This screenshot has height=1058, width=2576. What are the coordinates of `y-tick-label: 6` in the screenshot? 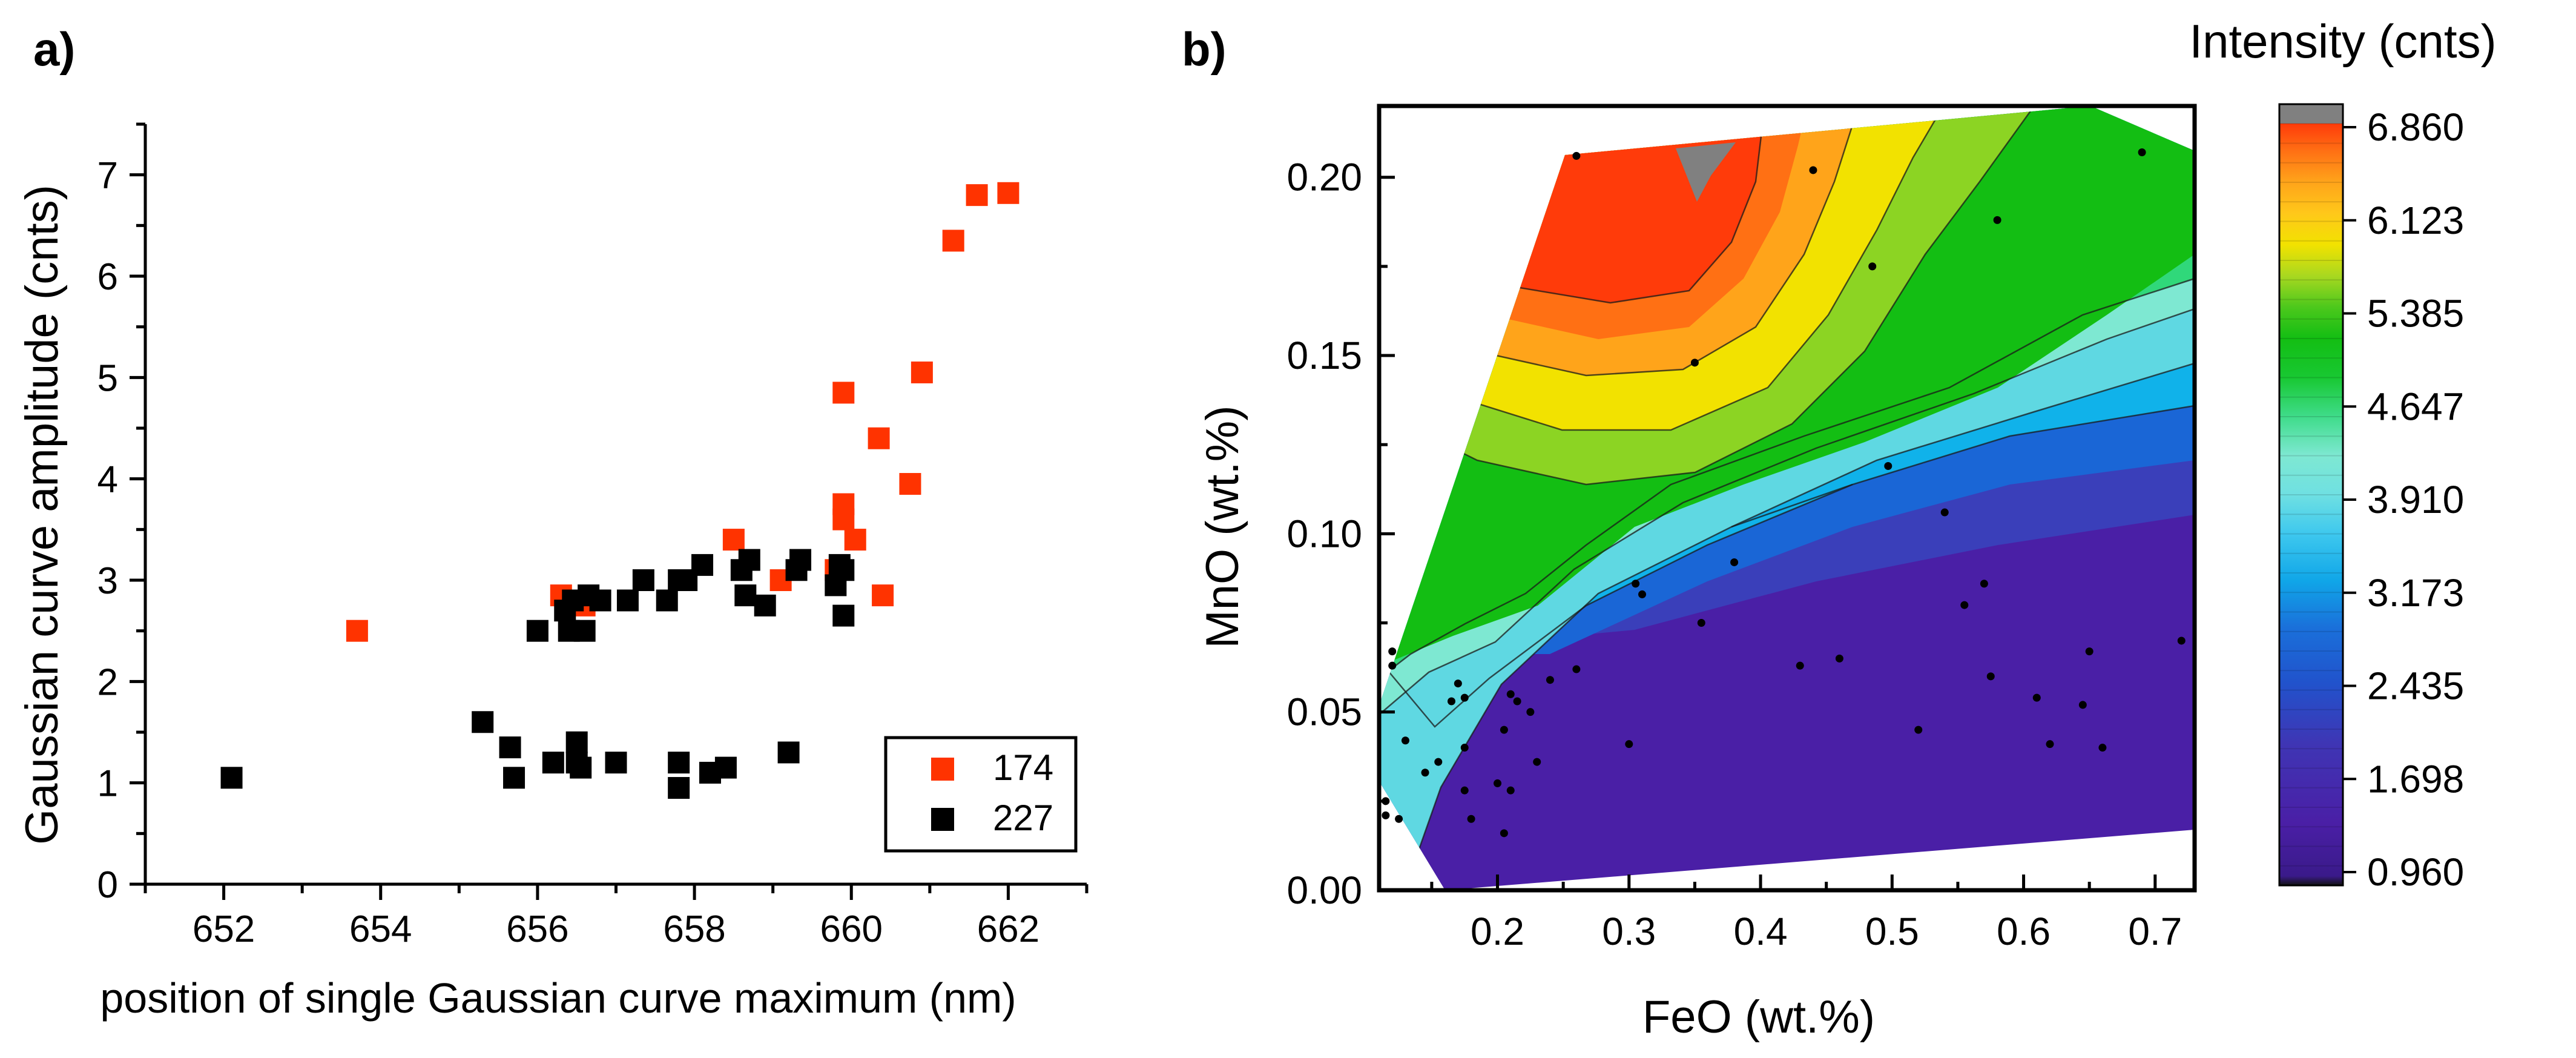 It's located at (107, 277).